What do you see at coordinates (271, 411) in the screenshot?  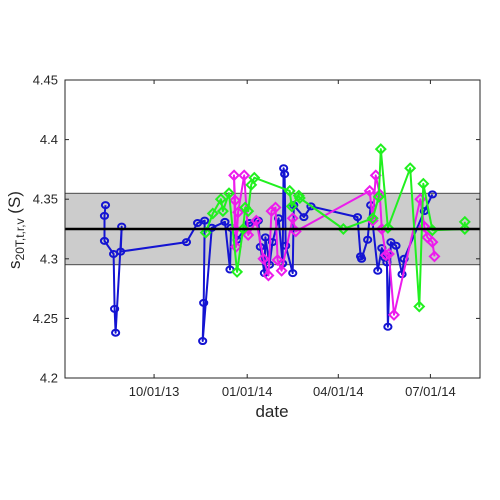 I see `x-axis-title: date` at bounding box center [271, 411].